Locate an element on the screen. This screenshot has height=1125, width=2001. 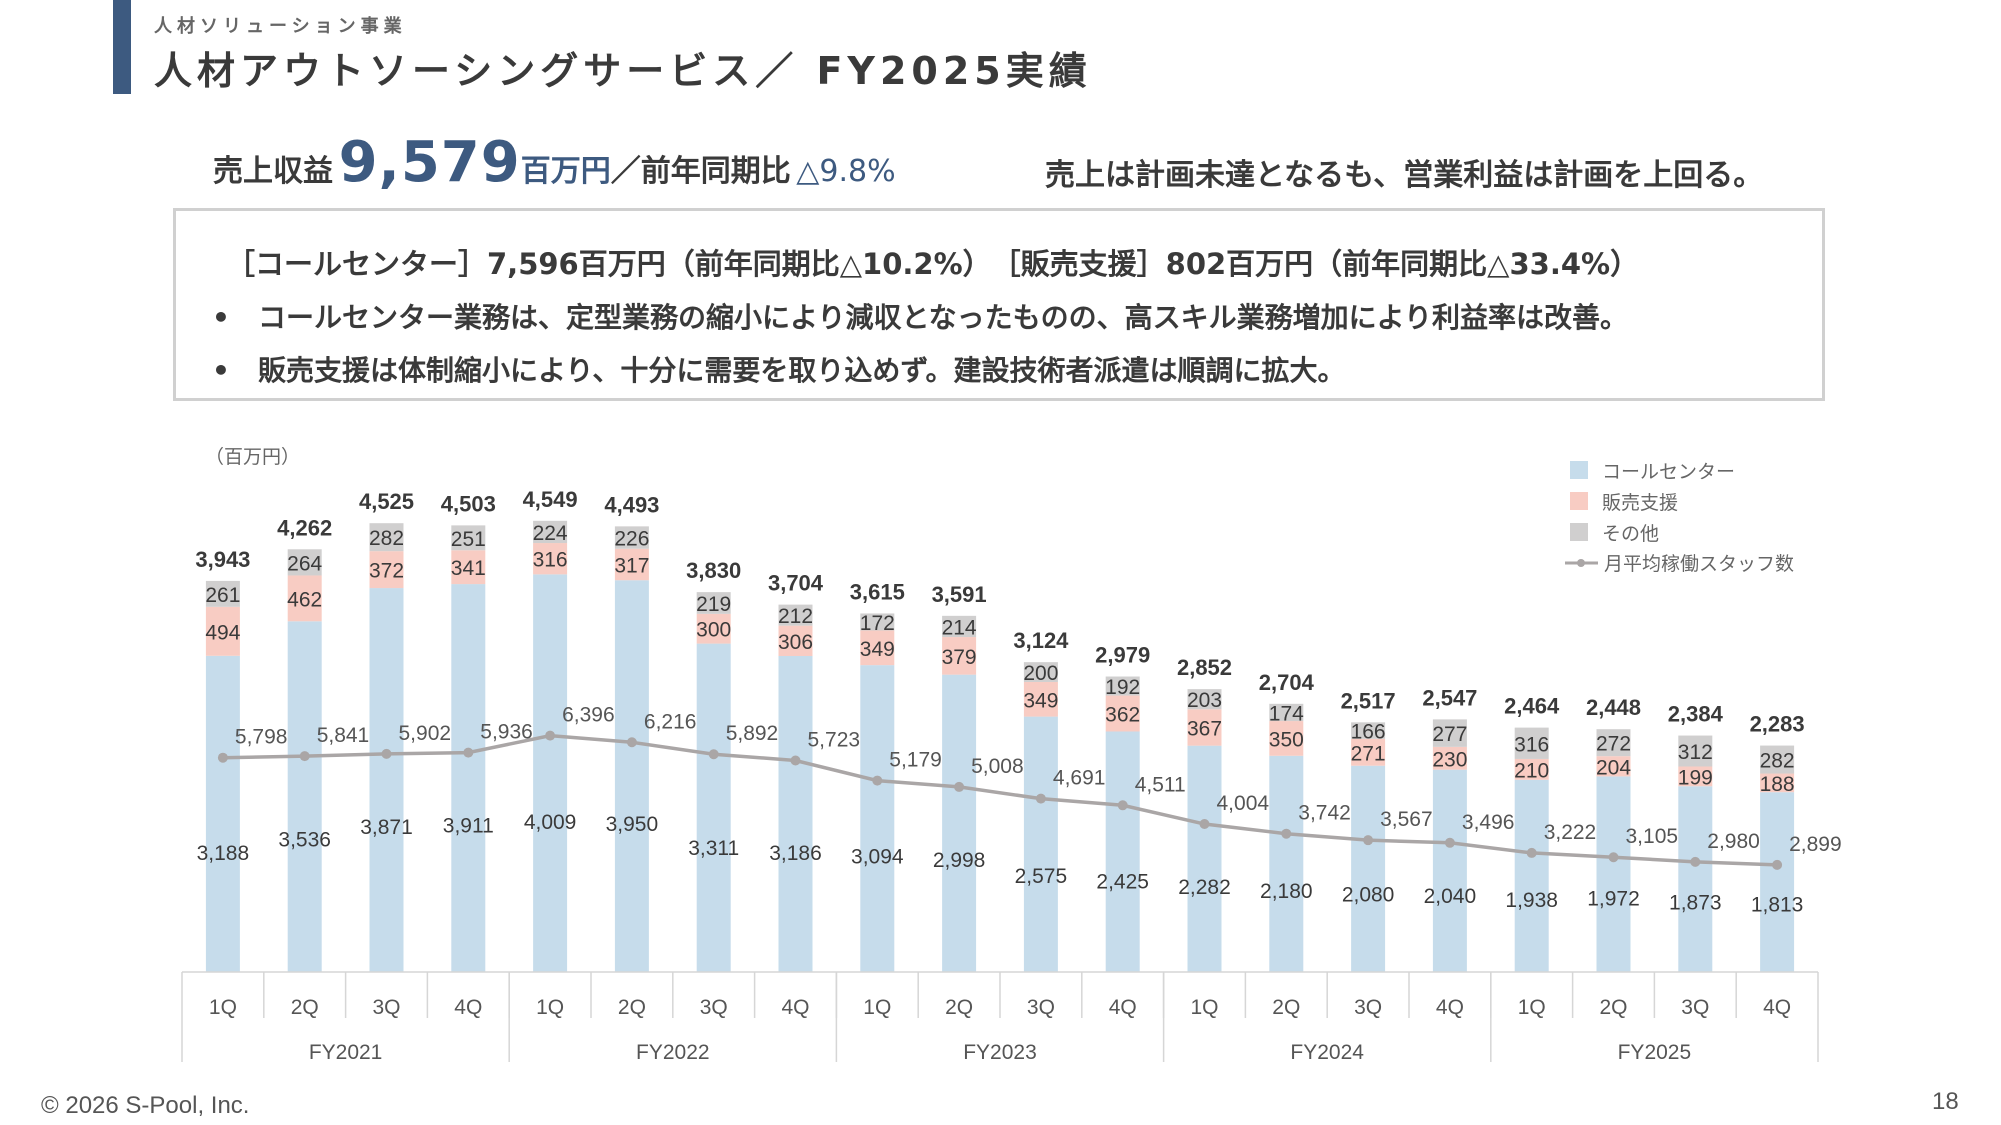
staff-label: 2,899 is located at coordinates (1815, 844).